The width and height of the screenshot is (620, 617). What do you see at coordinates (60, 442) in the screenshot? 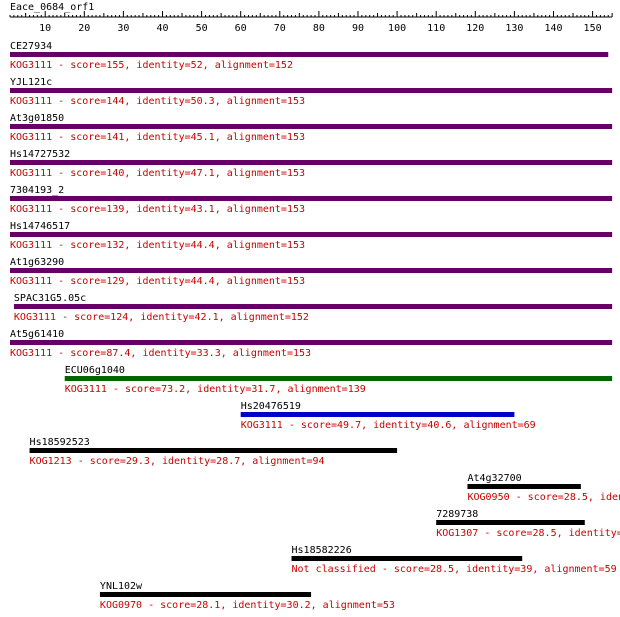
I see `hit-name: Hs18592523` at bounding box center [60, 442].